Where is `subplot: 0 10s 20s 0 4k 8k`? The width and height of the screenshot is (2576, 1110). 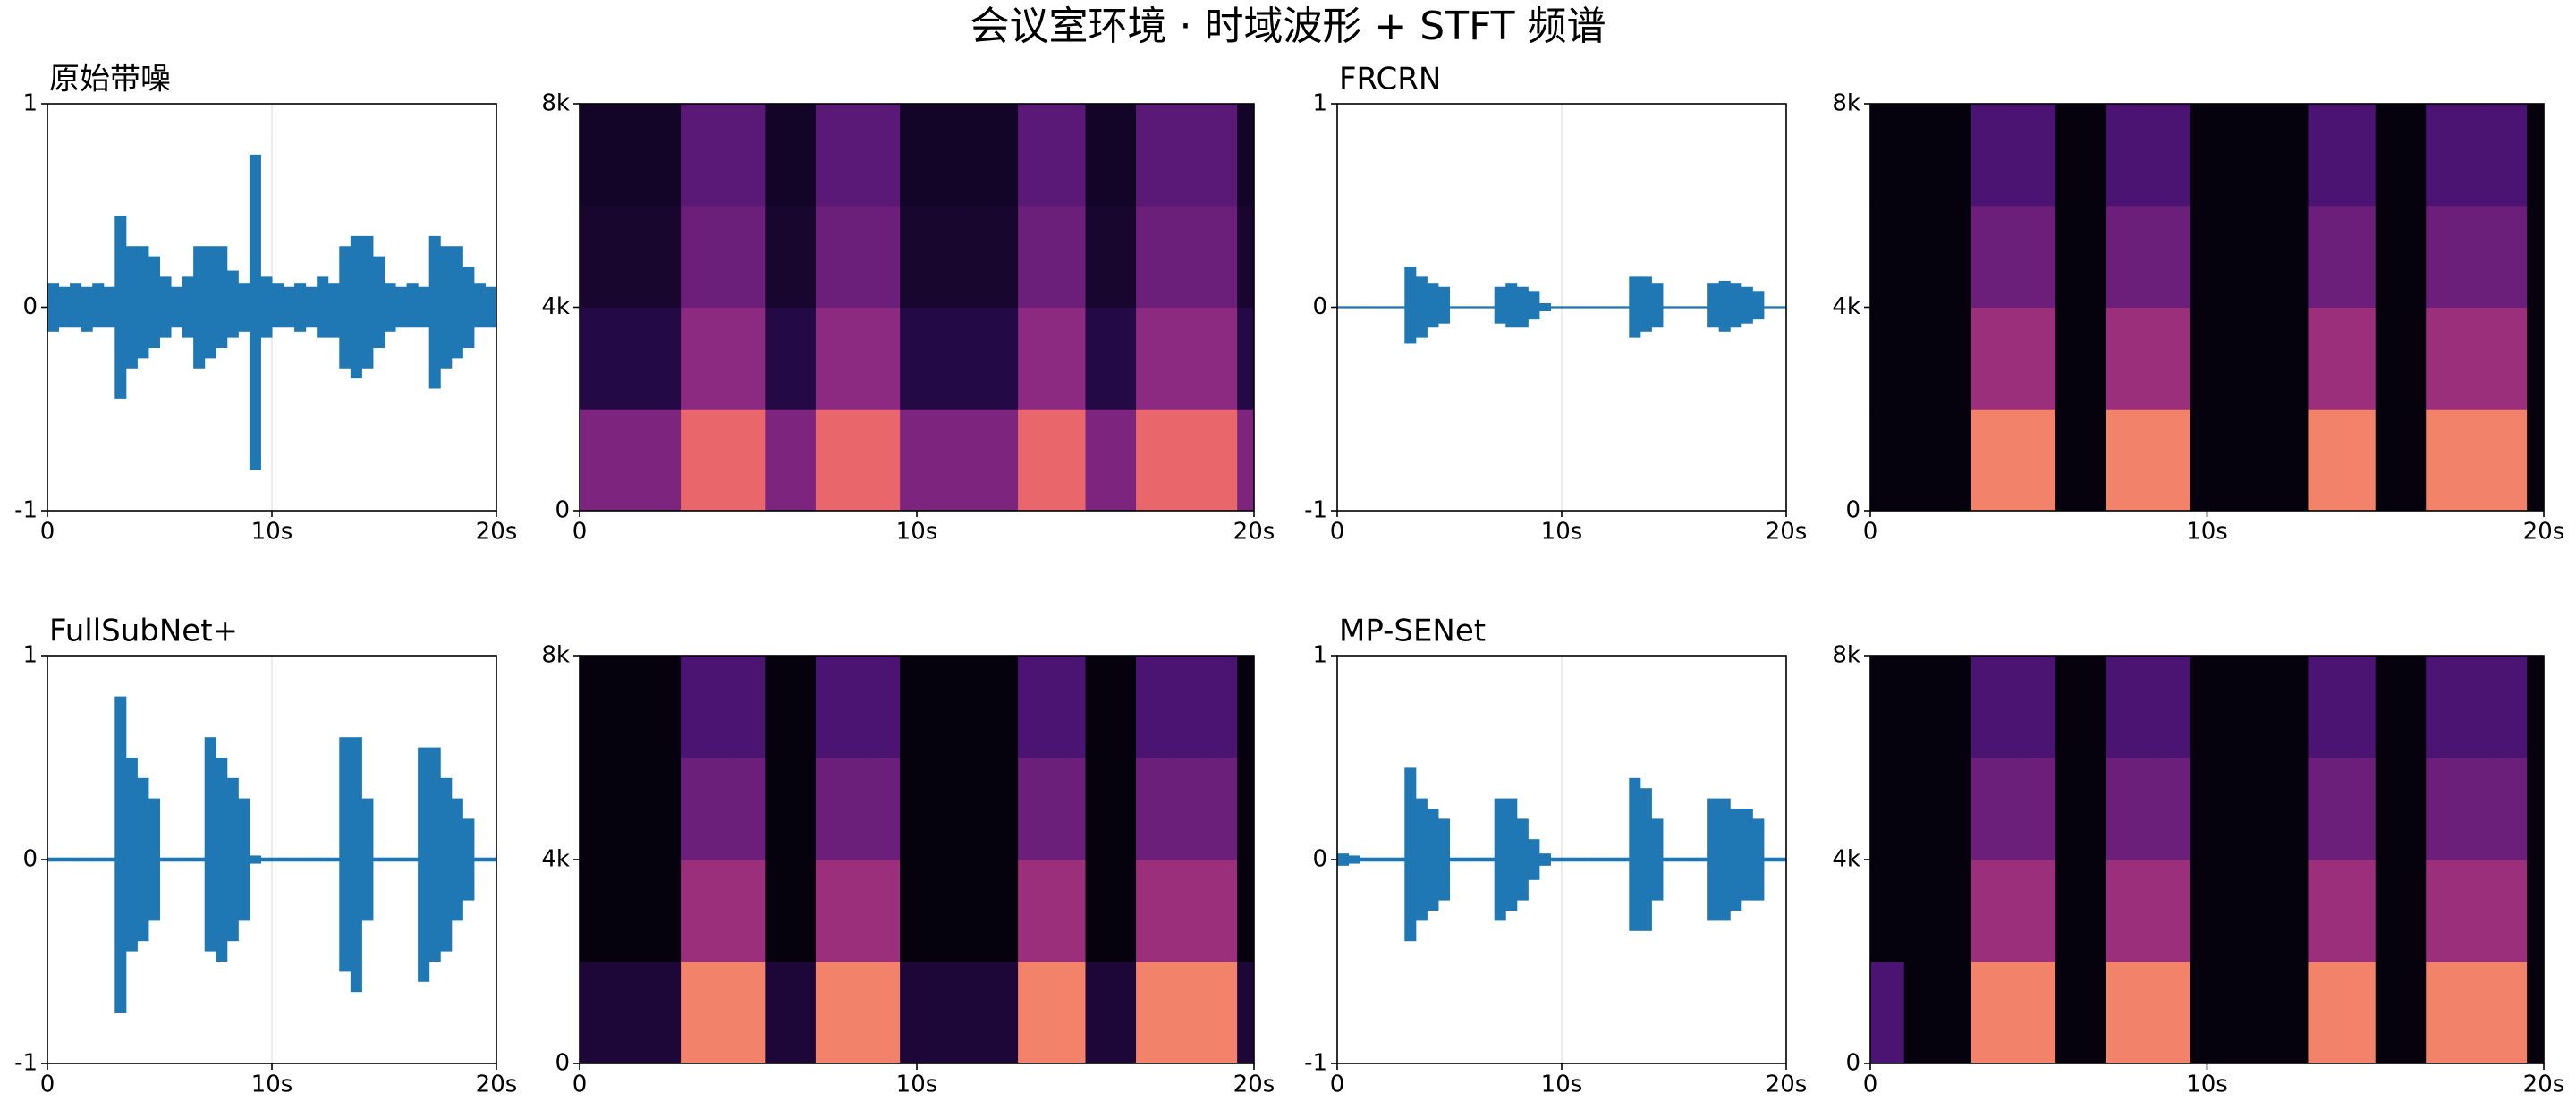 subplot: 0 10s 20s 0 4k 8k is located at coordinates (908, 870).